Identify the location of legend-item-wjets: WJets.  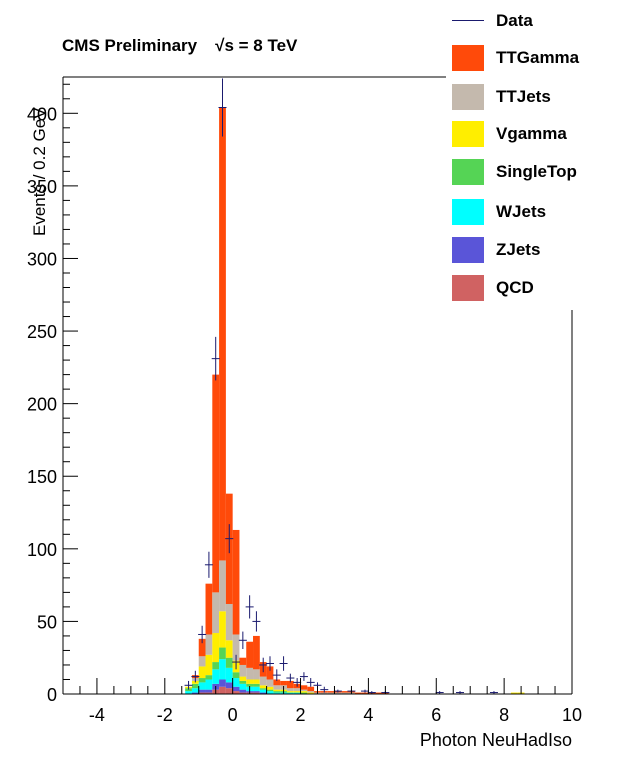
(542, 214).